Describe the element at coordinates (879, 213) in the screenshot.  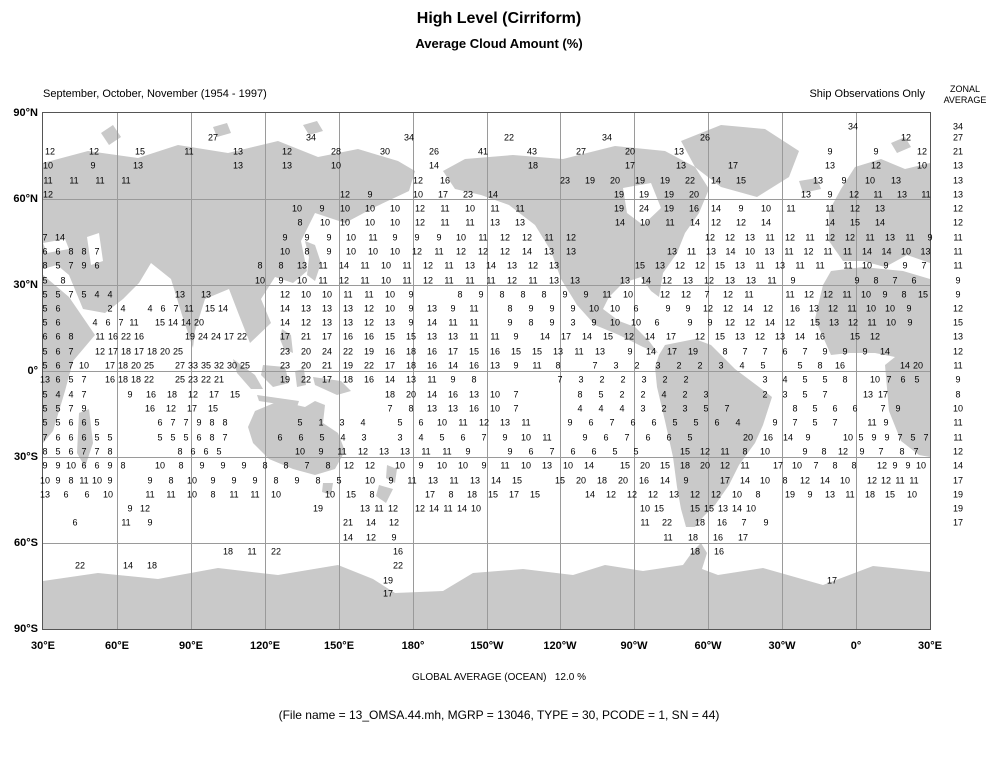
I see `landmass-europe` at that location.